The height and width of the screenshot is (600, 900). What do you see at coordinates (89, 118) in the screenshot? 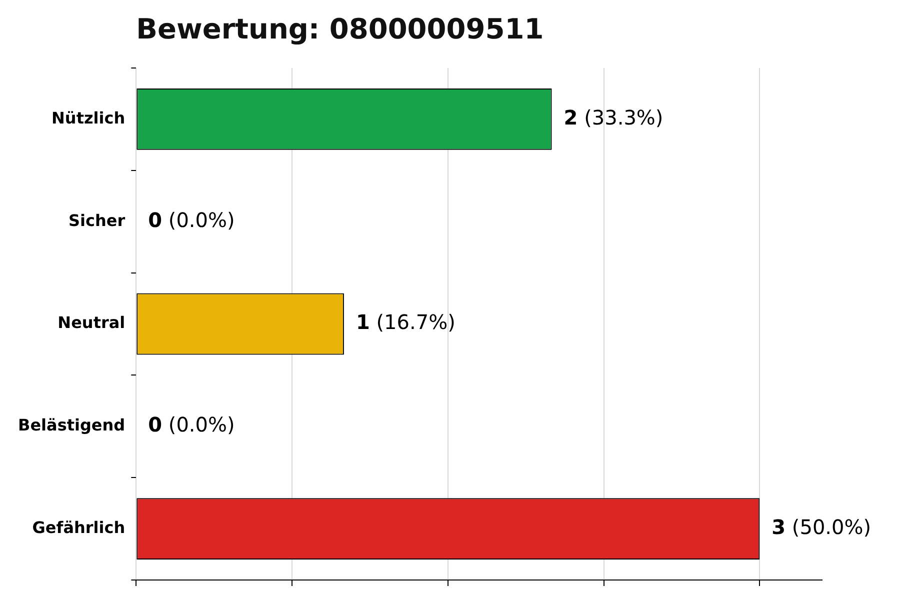
I see `y-tick-label: Nützlich` at bounding box center [89, 118].